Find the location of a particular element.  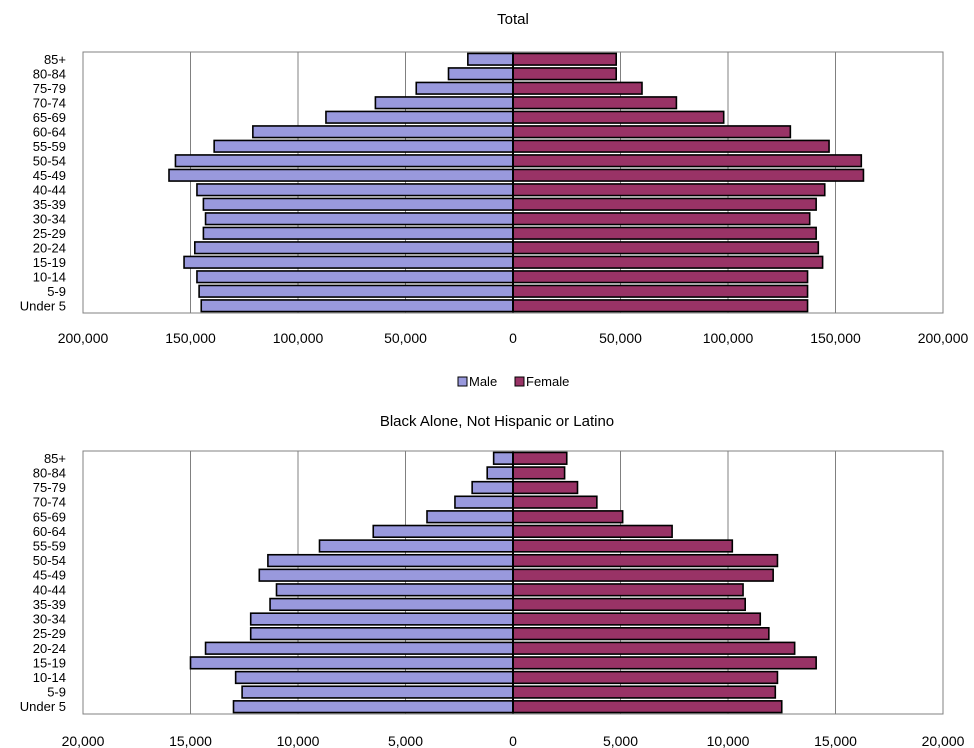

chart-title-black-alone: Black Alone, Not Hispanic or Latino is located at coordinates (497, 421).